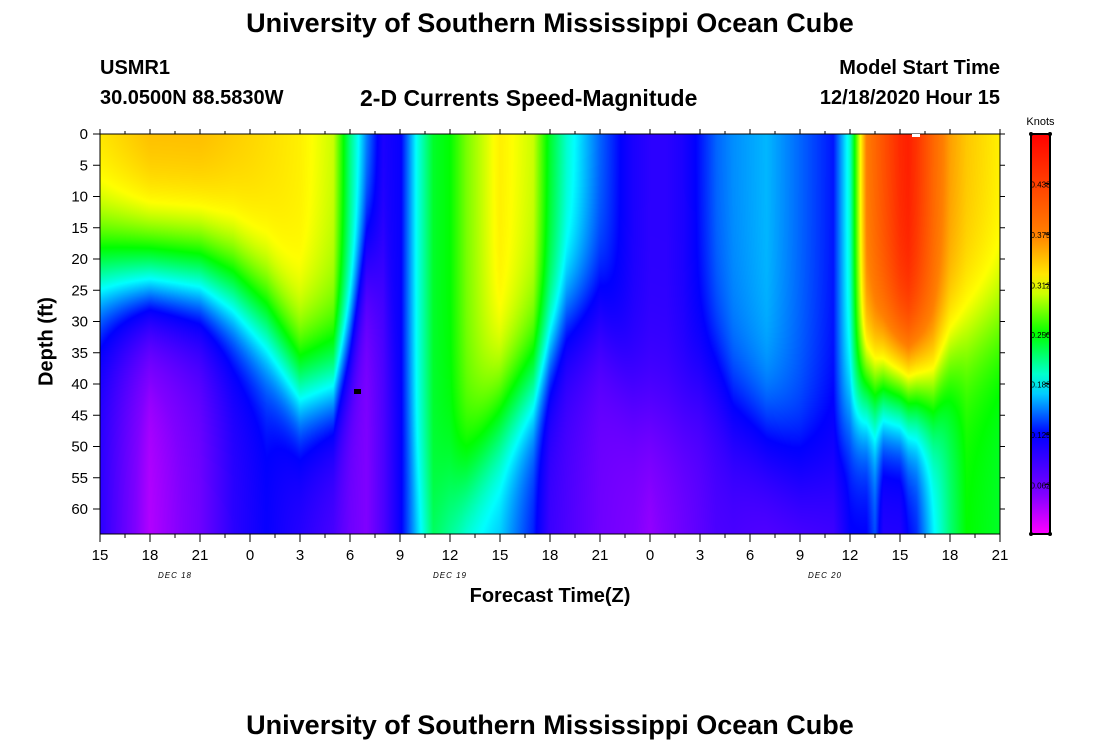 The height and width of the screenshot is (750, 1100). What do you see at coordinates (79, 290) in the screenshot?
I see `y-tick-label: 25` at bounding box center [79, 290].